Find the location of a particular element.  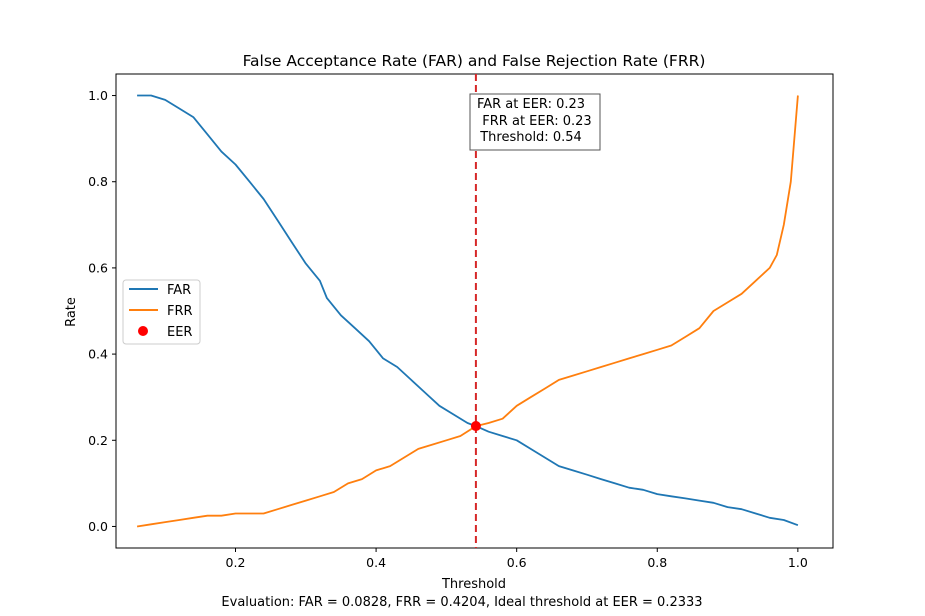

annotation-frr: FRR at EER: 0.23 is located at coordinates (536, 121).